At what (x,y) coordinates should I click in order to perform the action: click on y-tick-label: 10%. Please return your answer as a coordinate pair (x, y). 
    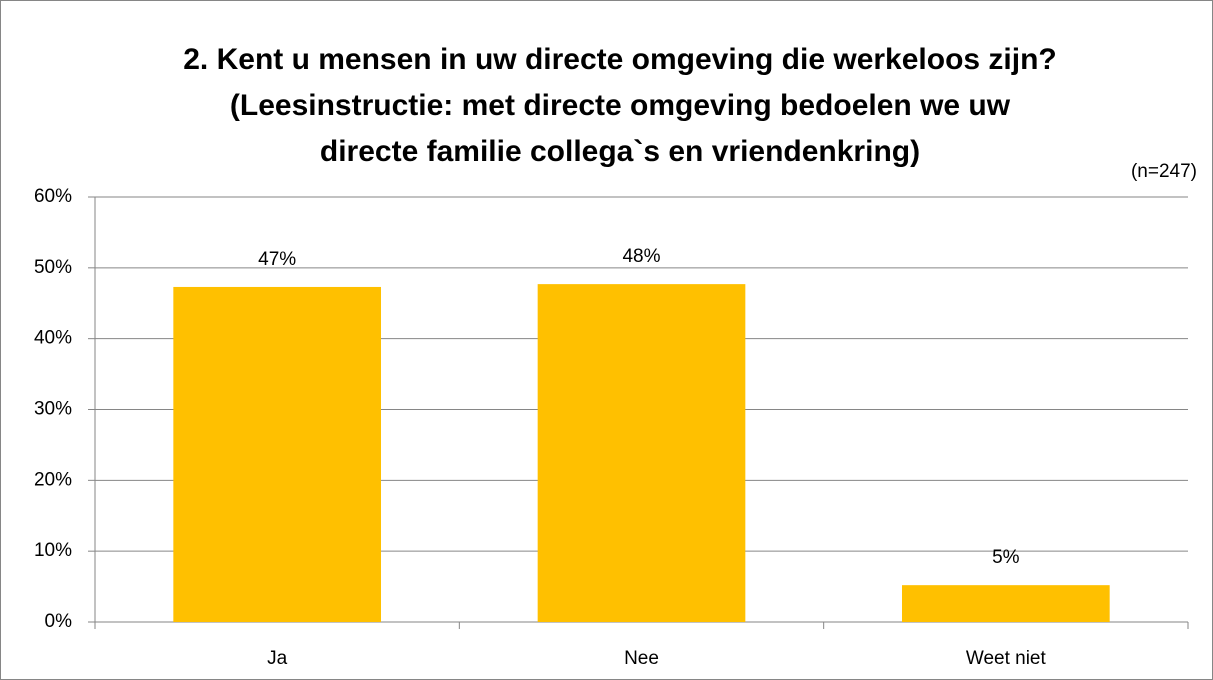
    Looking at the image, I should click on (53, 550).